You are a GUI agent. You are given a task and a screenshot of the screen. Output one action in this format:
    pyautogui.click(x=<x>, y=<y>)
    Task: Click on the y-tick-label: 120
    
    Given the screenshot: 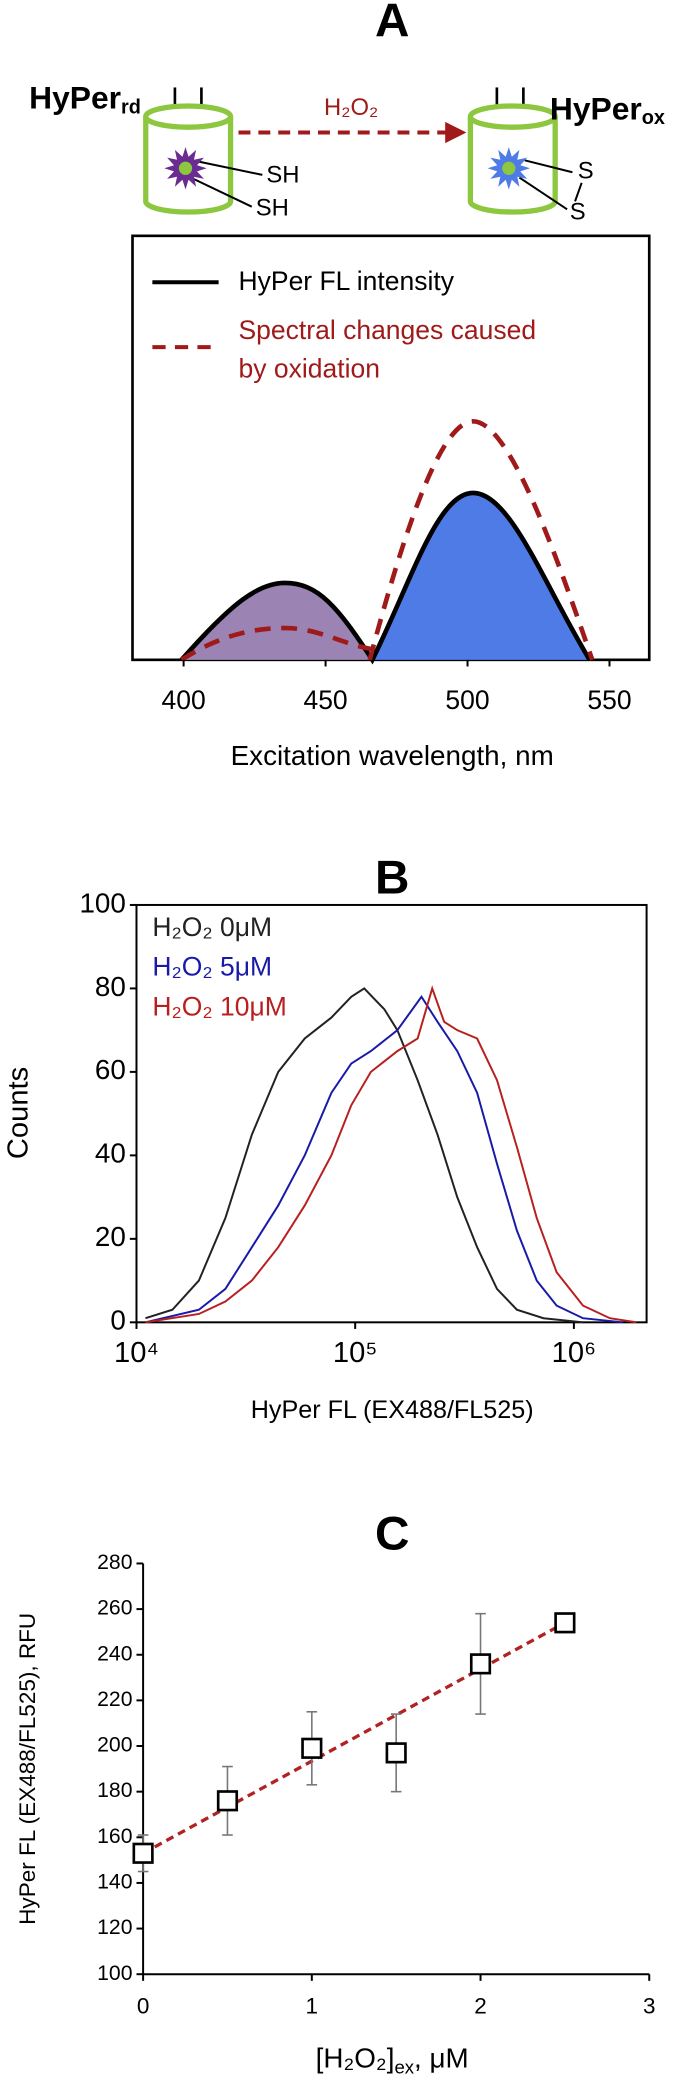 What is the action you would take?
    pyautogui.click(x=114, y=1927)
    